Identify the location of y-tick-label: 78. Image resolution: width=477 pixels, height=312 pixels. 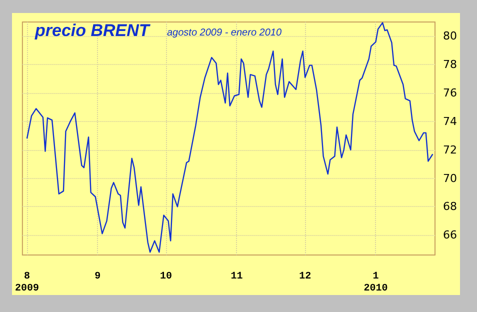
(450, 65).